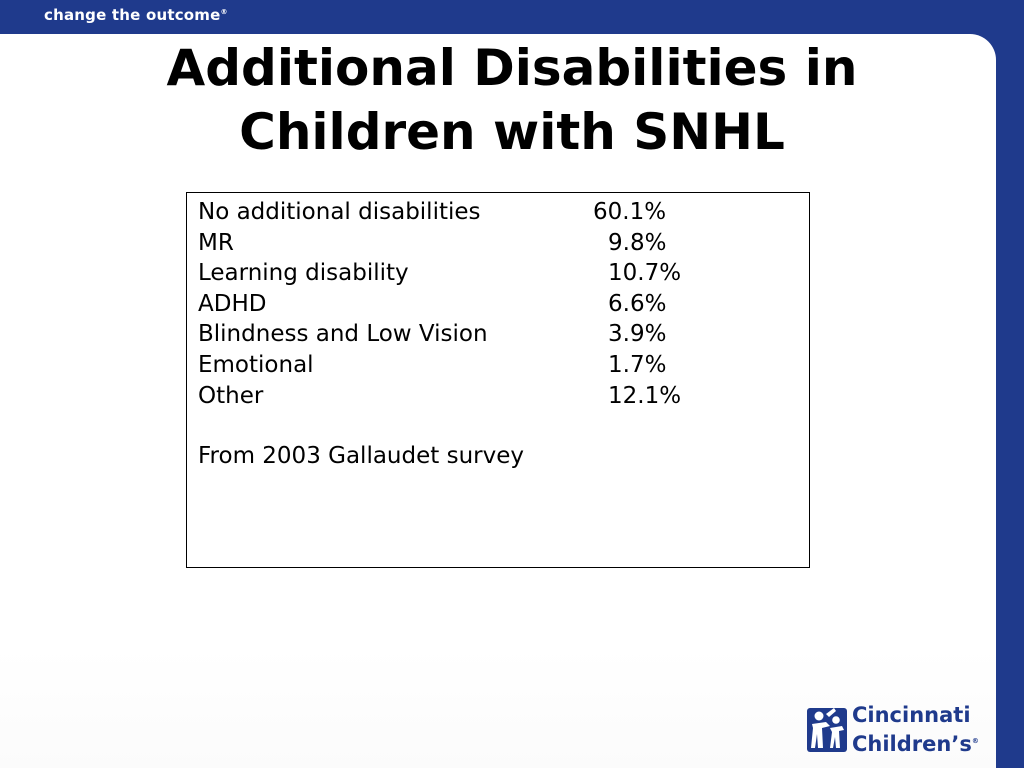 This screenshot has height=768, width=1024. Describe the element at coordinates (645, 395) in the screenshot. I see `row-value: 12.1%` at that location.